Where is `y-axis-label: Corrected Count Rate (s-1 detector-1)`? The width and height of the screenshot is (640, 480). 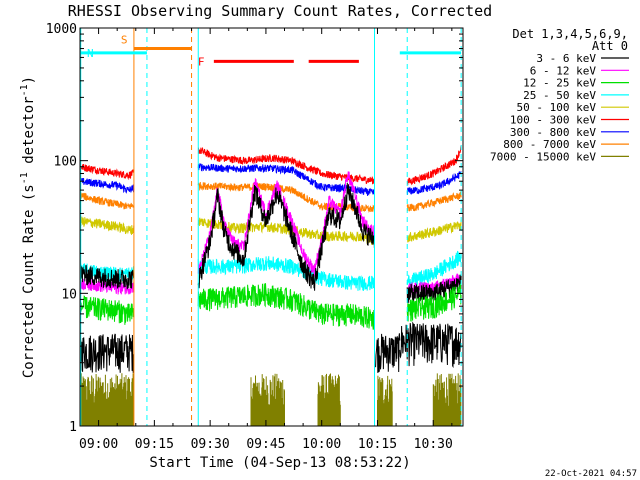
y-axis-label: Corrected Count Rate (s-1 detector-1) is located at coordinates (28, 227).